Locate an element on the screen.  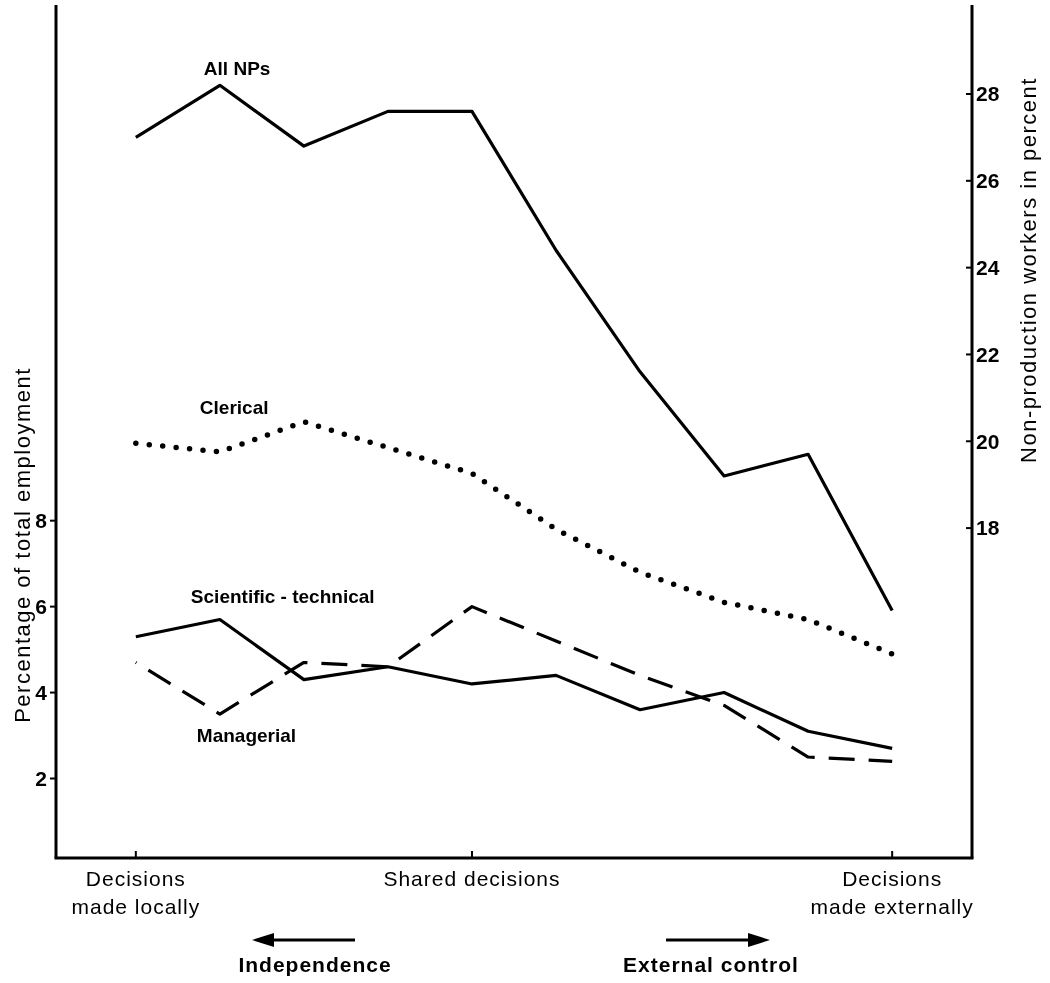
x-tick-label: Decisions made externally is located at coordinates (892, 892).